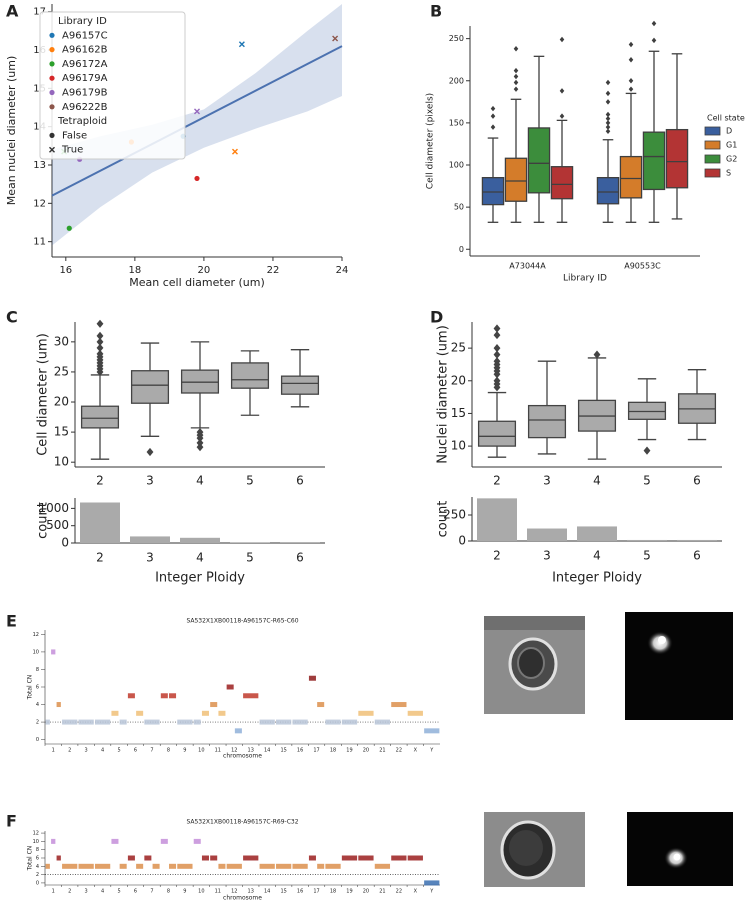  I want to click on x-tick-label: 20, so click(366, 751).